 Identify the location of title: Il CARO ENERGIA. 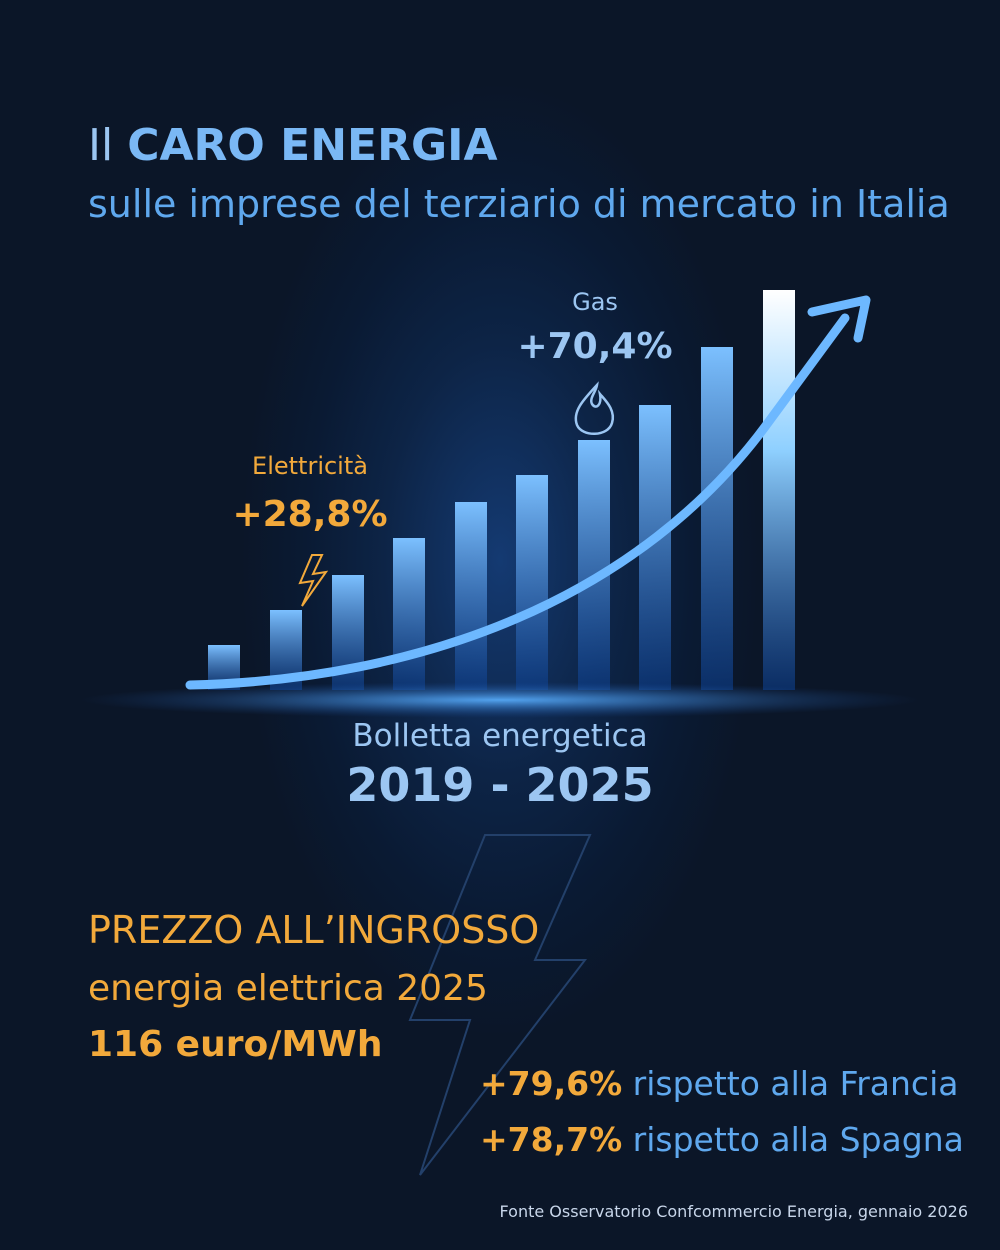
(293, 145).